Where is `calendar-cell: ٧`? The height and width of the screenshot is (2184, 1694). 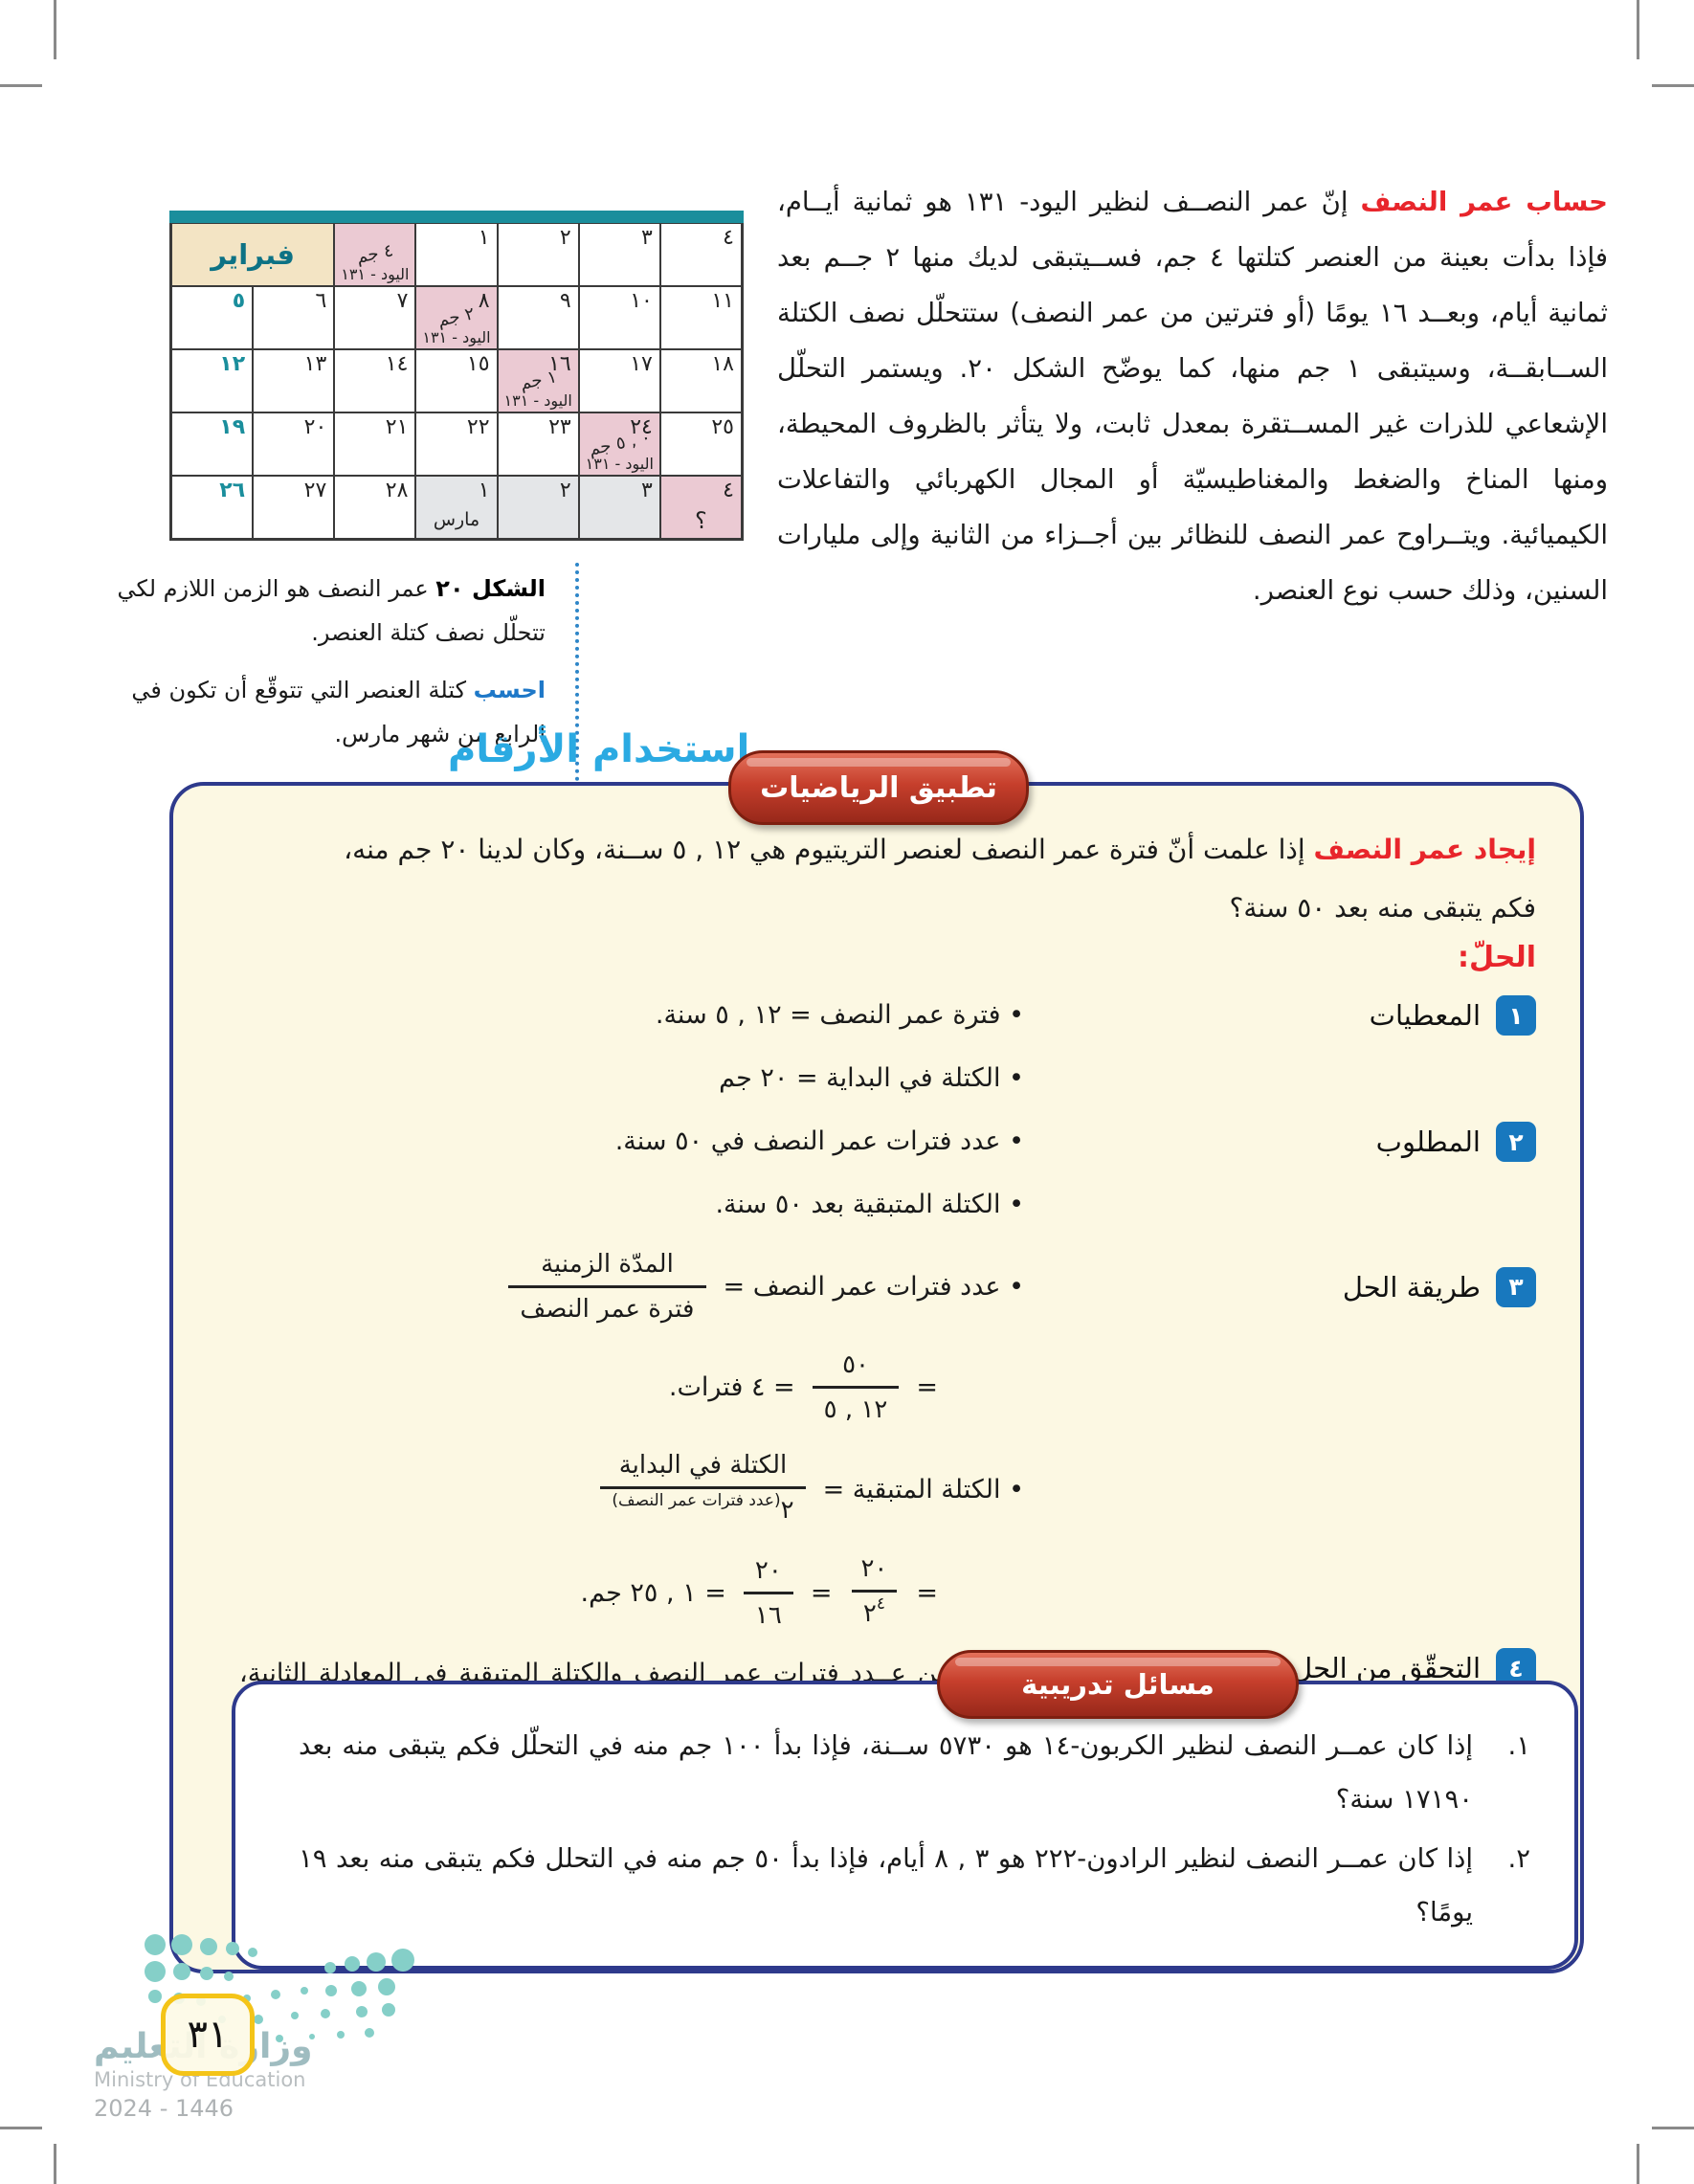
calendar-cell: ٧ is located at coordinates (375, 318).